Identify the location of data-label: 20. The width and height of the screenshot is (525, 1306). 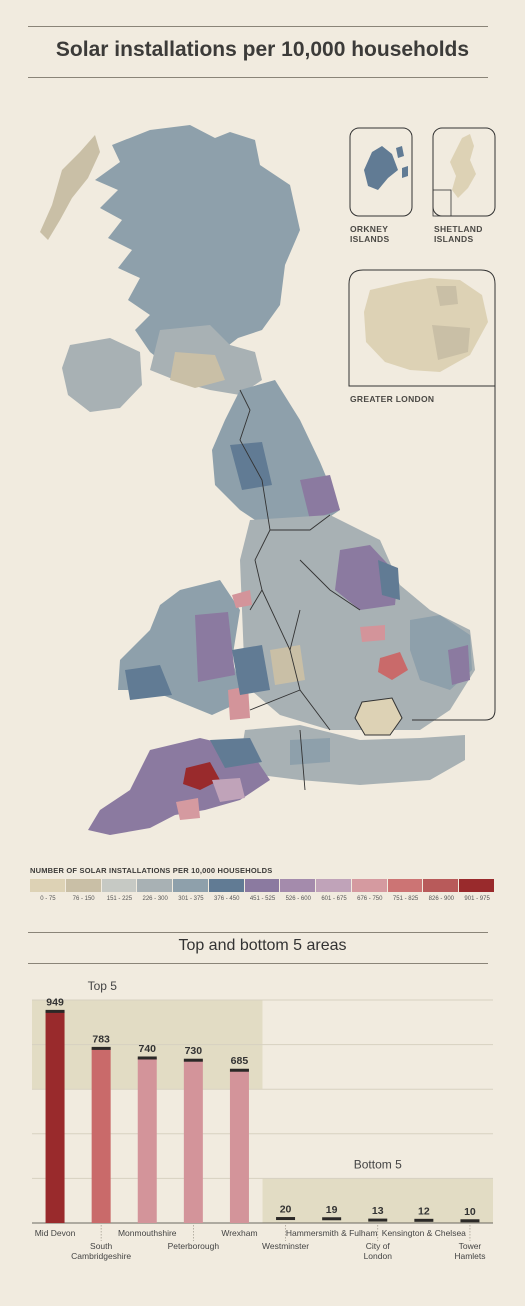
(286, 1210).